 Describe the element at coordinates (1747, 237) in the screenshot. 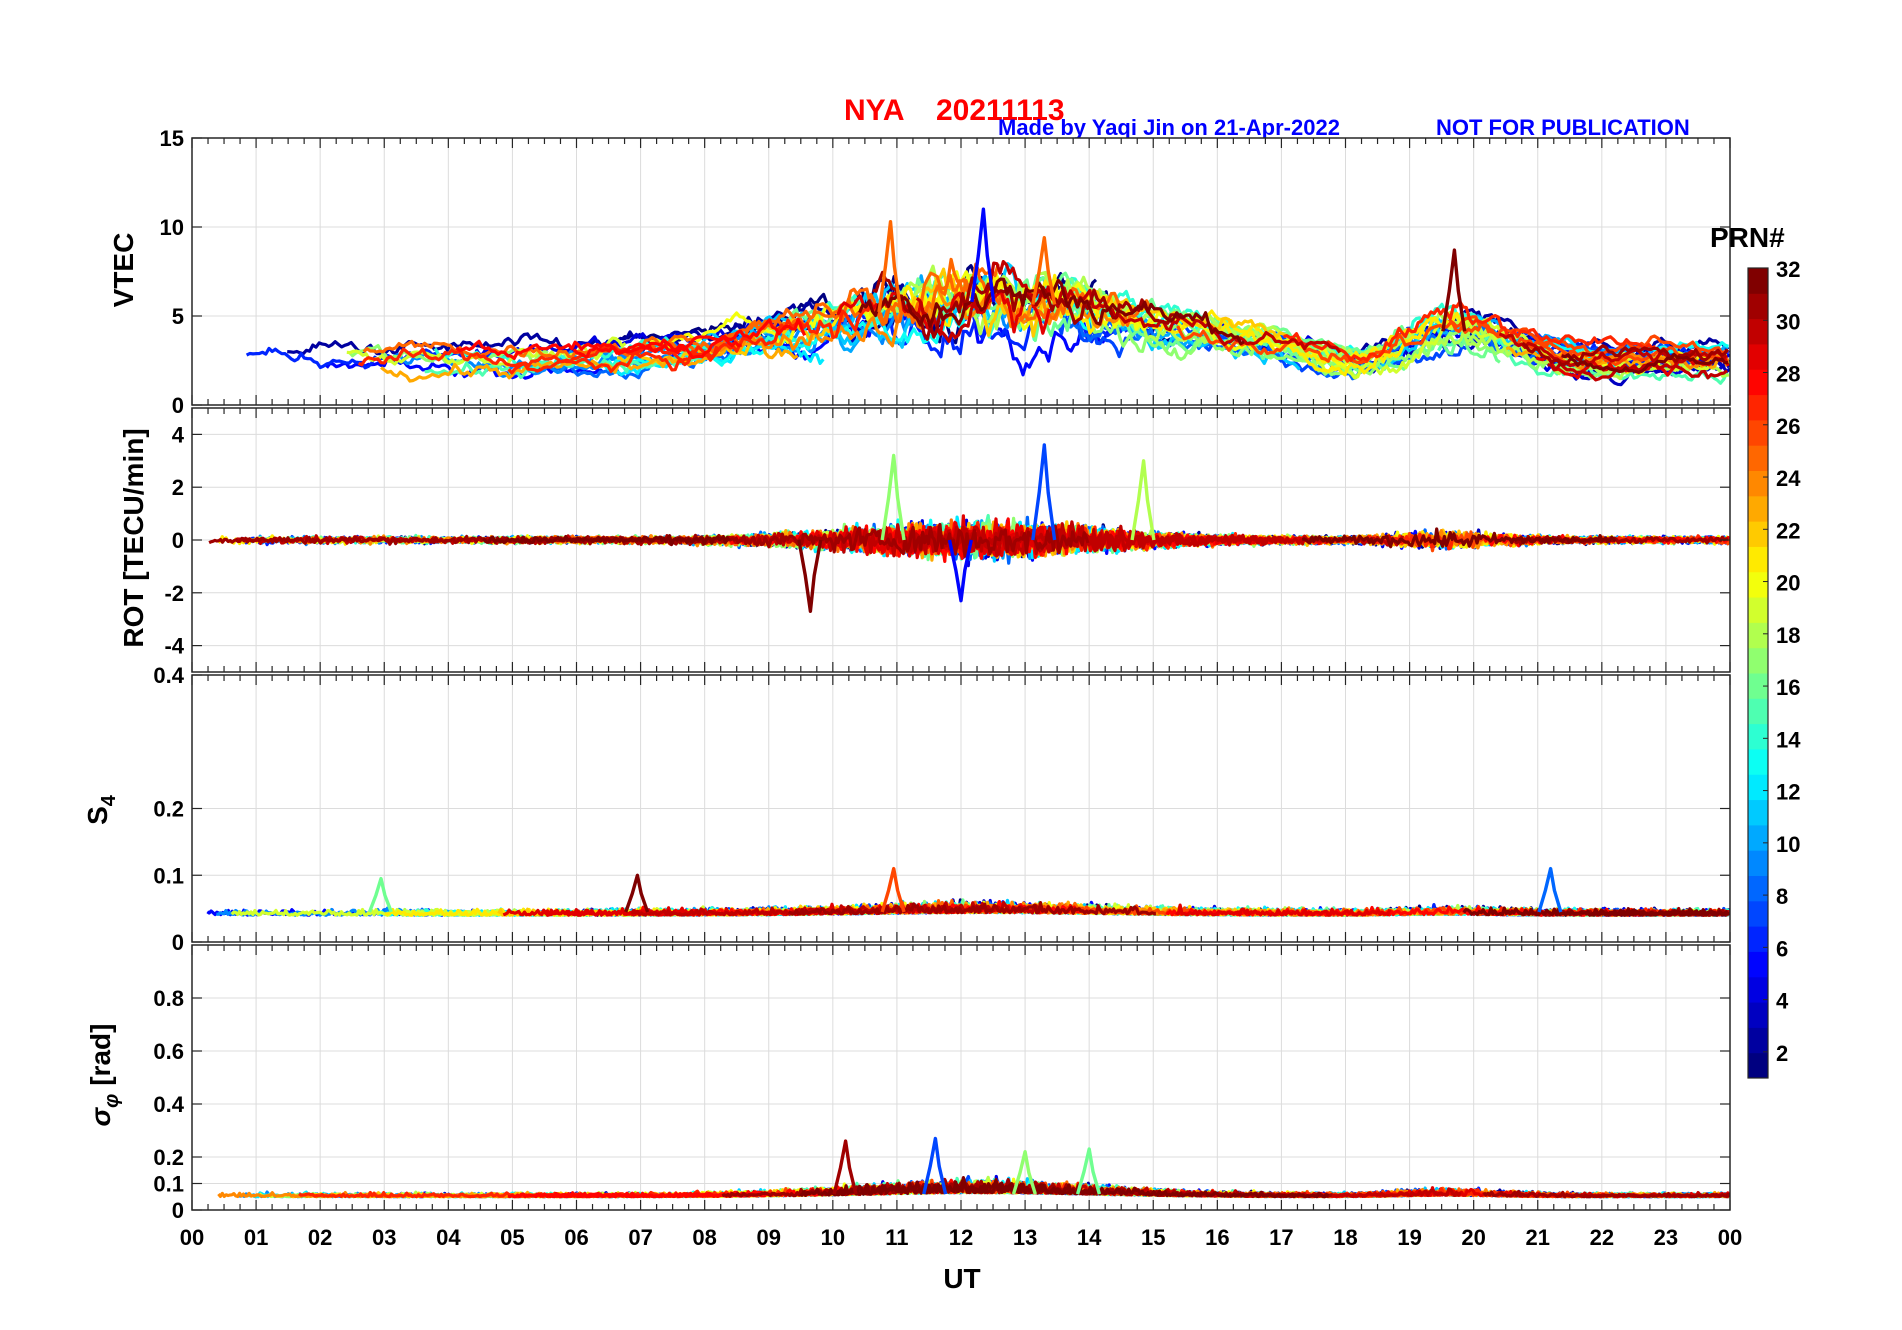

I see `colorbar-label: PRN#` at that location.